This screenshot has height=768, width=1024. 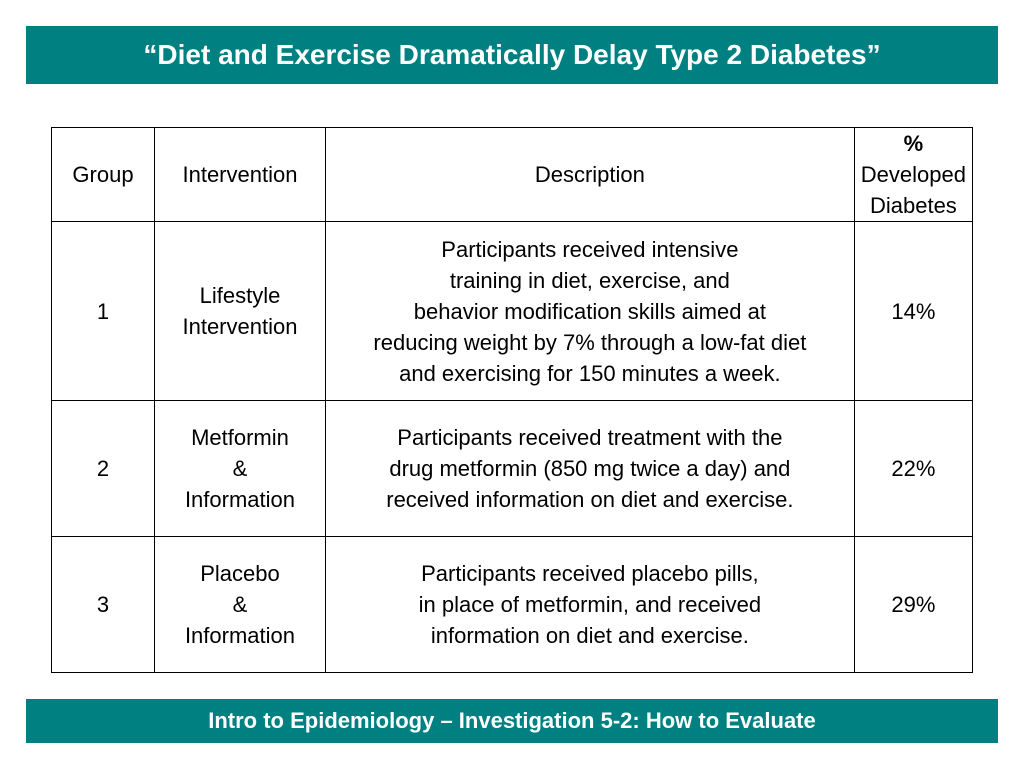 I want to click on header-group: Group, so click(x=103, y=174).